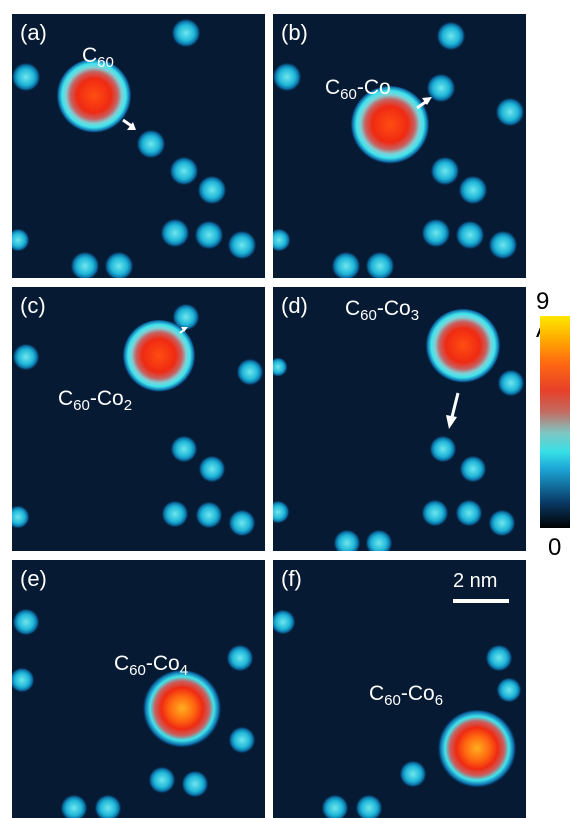  Describe the element at coordinates (475, 581) in the screenshot. I see `scale-bar-label: 2 nm` at that location.